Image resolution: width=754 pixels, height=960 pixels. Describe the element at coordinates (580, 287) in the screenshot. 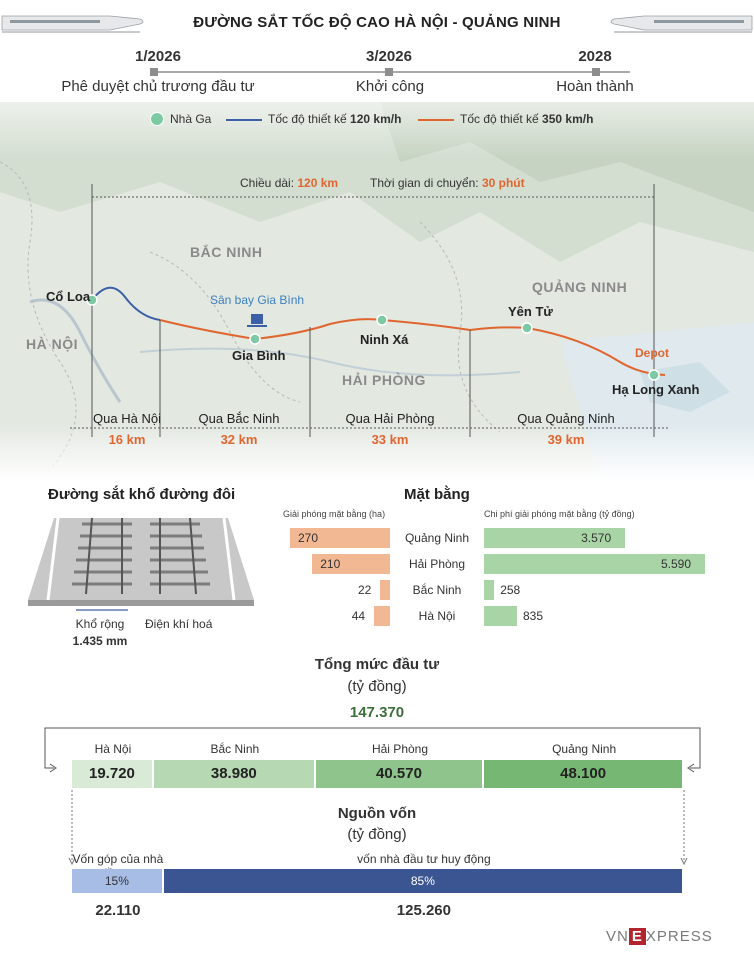

I see `region-label: QUẢNG NINH` at that location.